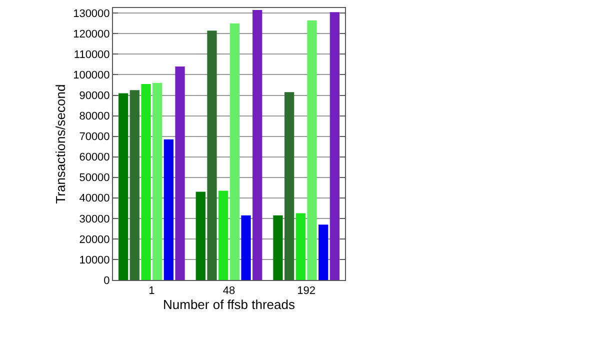  I want to click on y-tick-label: 130000, so click(91, 14).